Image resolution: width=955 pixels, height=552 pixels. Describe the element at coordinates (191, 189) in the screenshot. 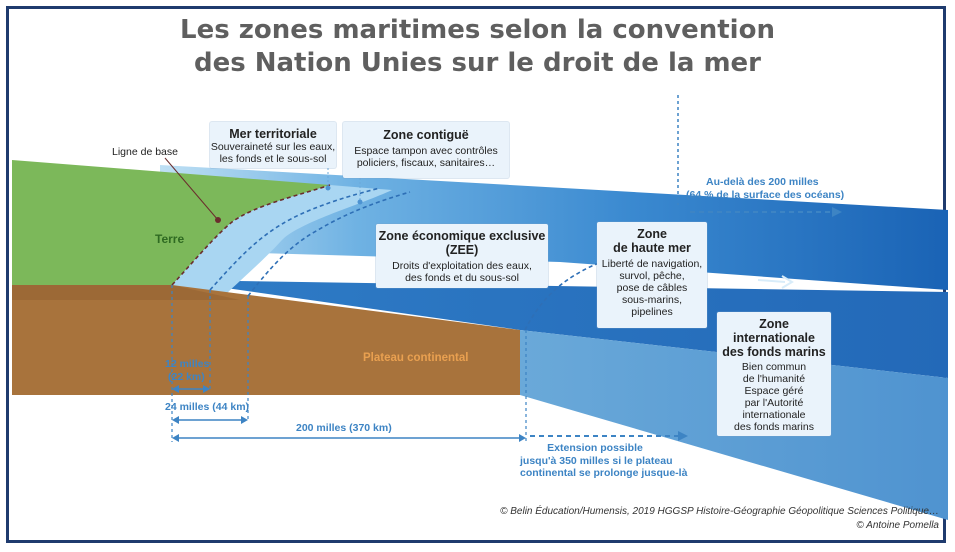

I see `baseline-leader` at that location.